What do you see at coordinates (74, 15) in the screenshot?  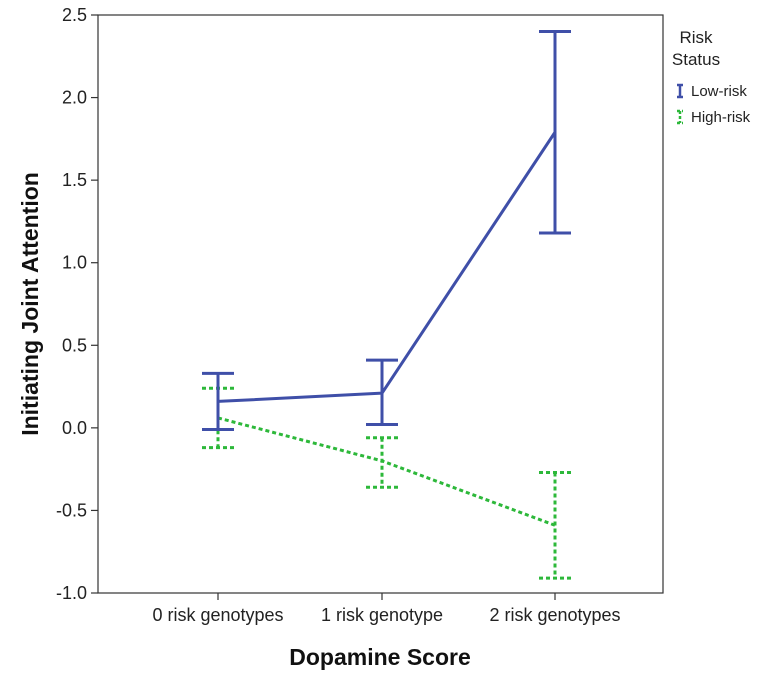 I see `y-tick-label: 2.5` at bounding box center [74, 15].